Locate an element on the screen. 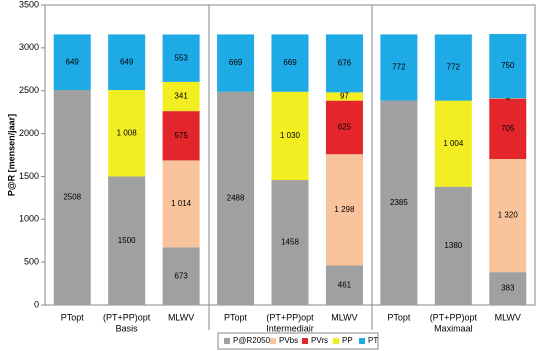 The image size is (539, 351). value-label: 461 is located at coordinates (345, 284).